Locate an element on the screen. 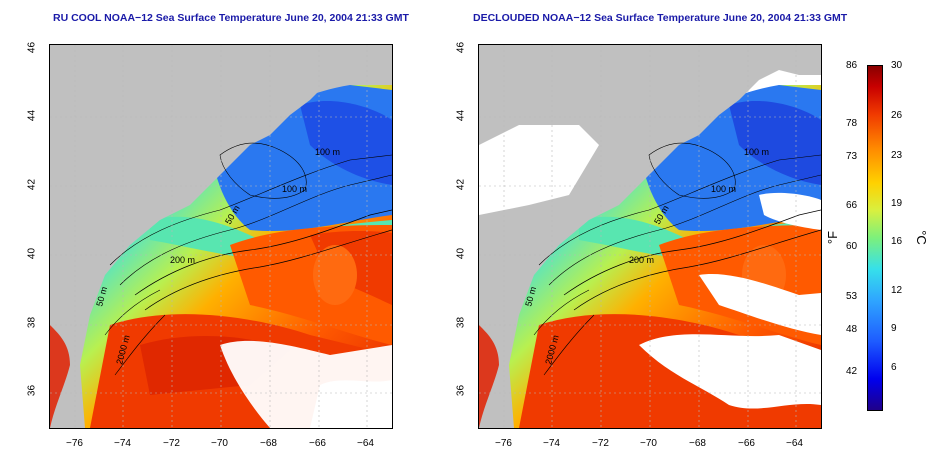 The image size is (950, 475). fahrenheit-tick: 86 is located at coordinates (852, 65).